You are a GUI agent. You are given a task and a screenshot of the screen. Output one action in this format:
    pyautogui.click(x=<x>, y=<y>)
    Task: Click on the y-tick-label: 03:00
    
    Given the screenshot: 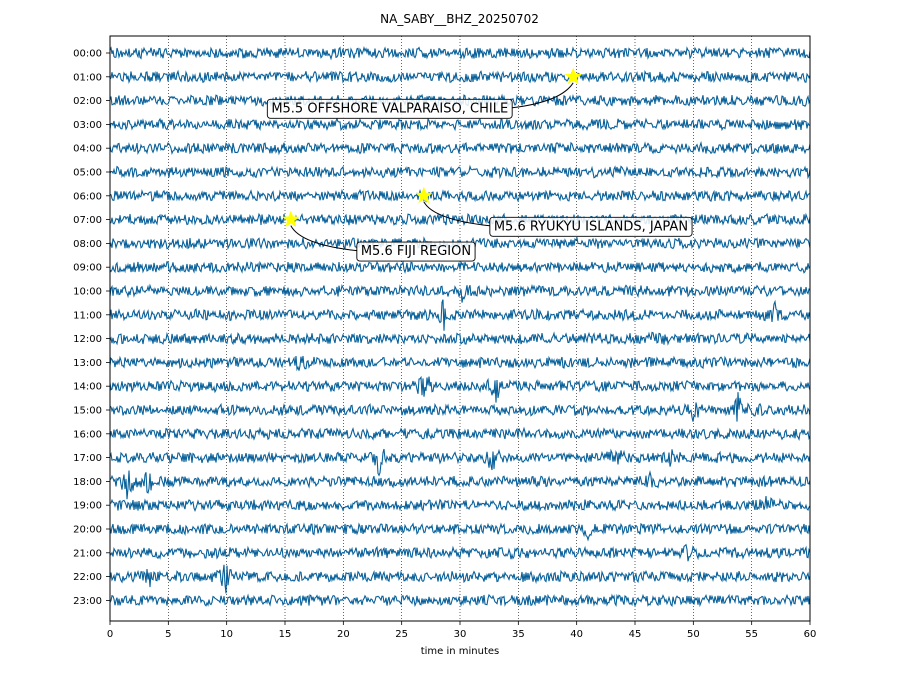 What is the action you would take?
    pyautogui.click(x=87, y=125)
    